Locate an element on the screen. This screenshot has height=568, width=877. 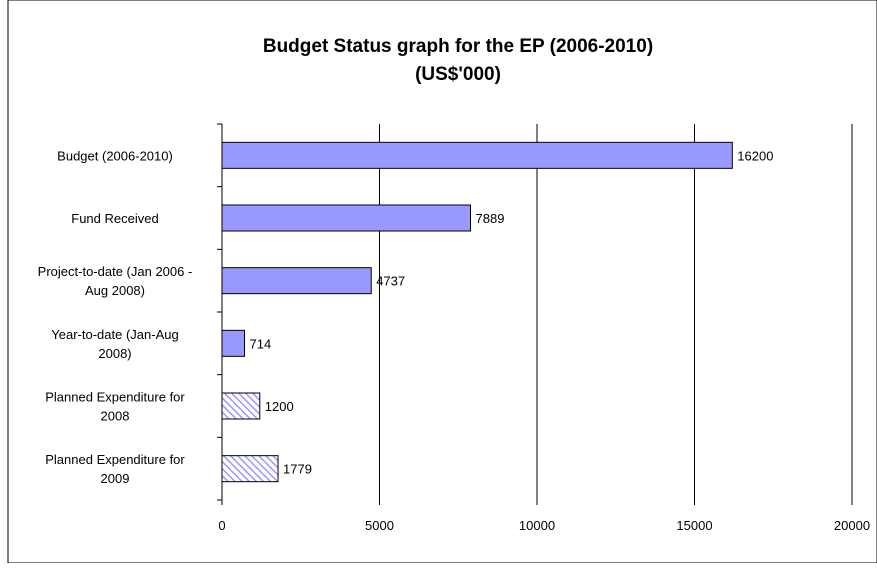
x-tick-label: 0 is located at coordinates (221, 525).